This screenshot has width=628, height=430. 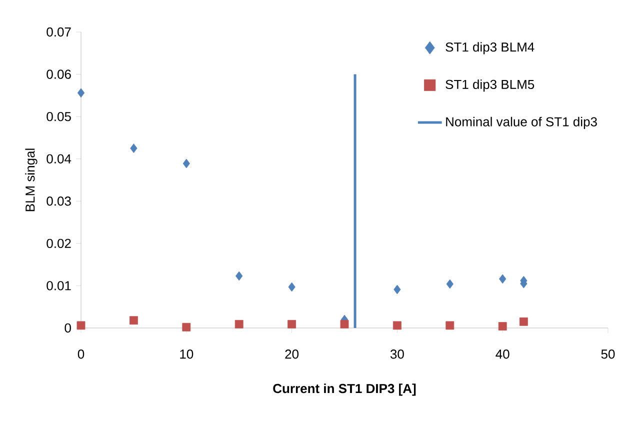 I want to click on x-tick-label: 10, so click(x=187, y=354).